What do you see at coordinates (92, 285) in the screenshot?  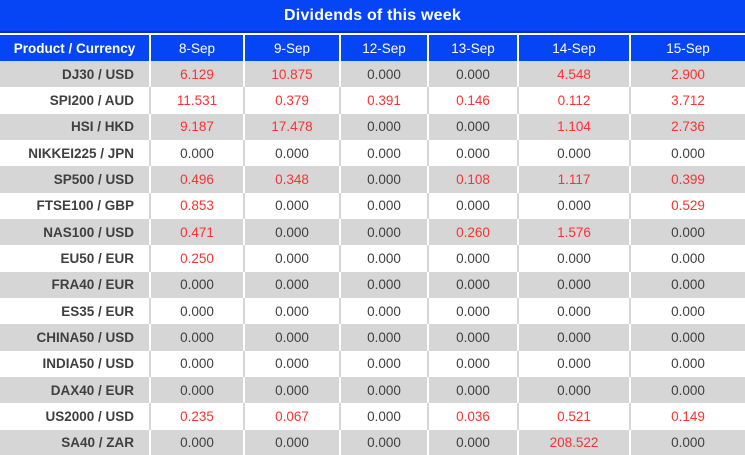 I see `product-cell: FRA40 / EUR` at bounding box center [92, 285].